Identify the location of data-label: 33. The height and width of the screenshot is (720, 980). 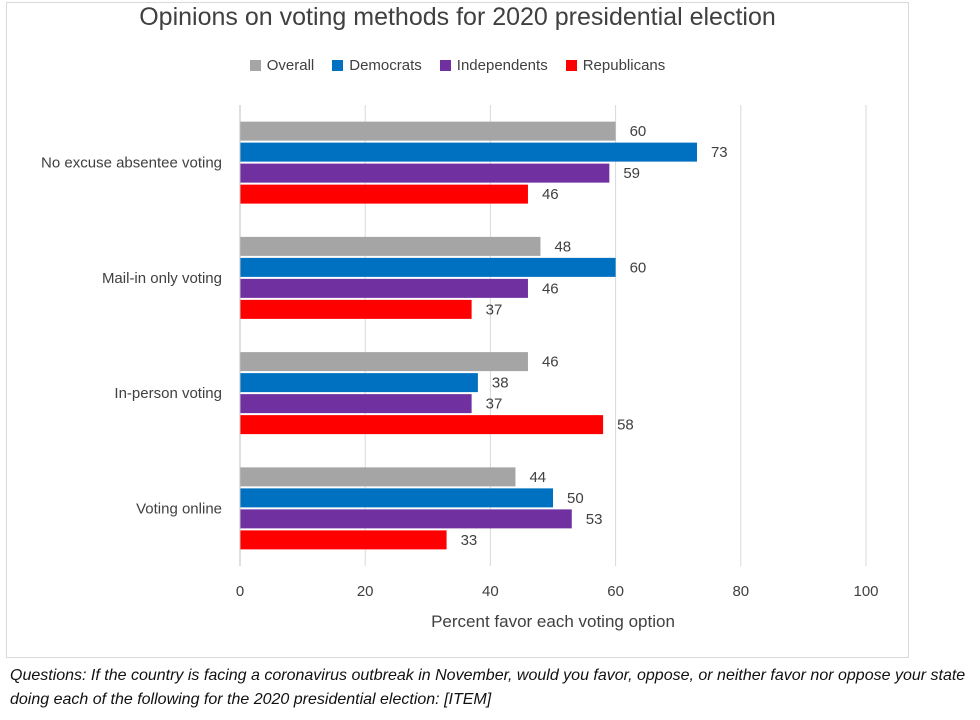
(469, 540).